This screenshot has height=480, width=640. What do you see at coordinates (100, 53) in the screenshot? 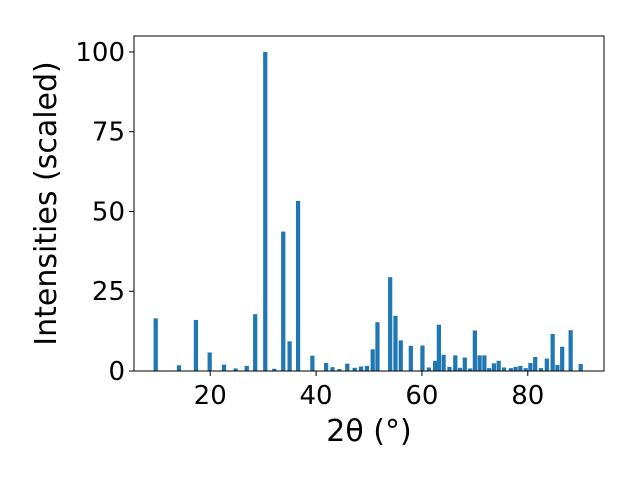
I see `y-tick-label: 100` at bounding box center [100, 53].